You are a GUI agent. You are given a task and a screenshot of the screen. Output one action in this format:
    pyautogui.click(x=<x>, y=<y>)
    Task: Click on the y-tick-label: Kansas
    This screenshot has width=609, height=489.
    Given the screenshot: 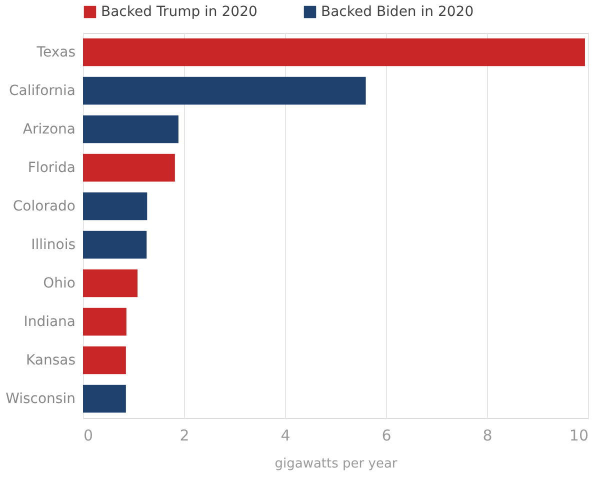 What is the action you would take?
    pyautogui.click(x=51, y=360)
    